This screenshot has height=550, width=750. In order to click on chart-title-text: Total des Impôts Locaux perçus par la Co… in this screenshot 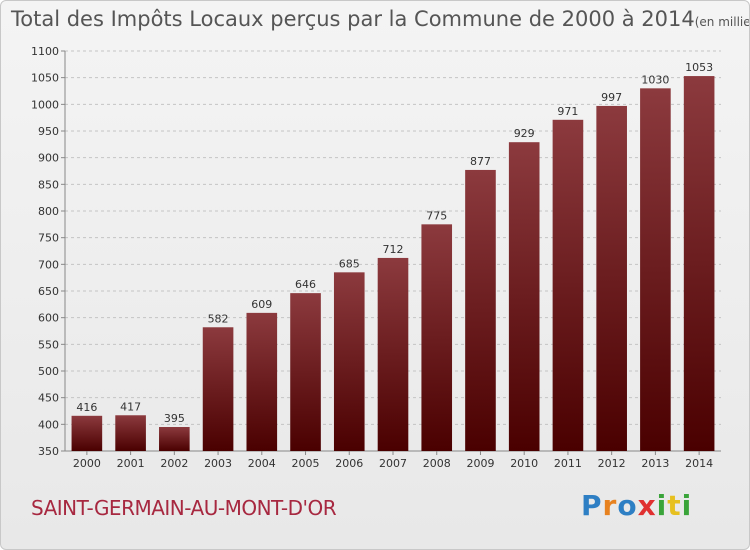, I will do `click(353, 19)`.